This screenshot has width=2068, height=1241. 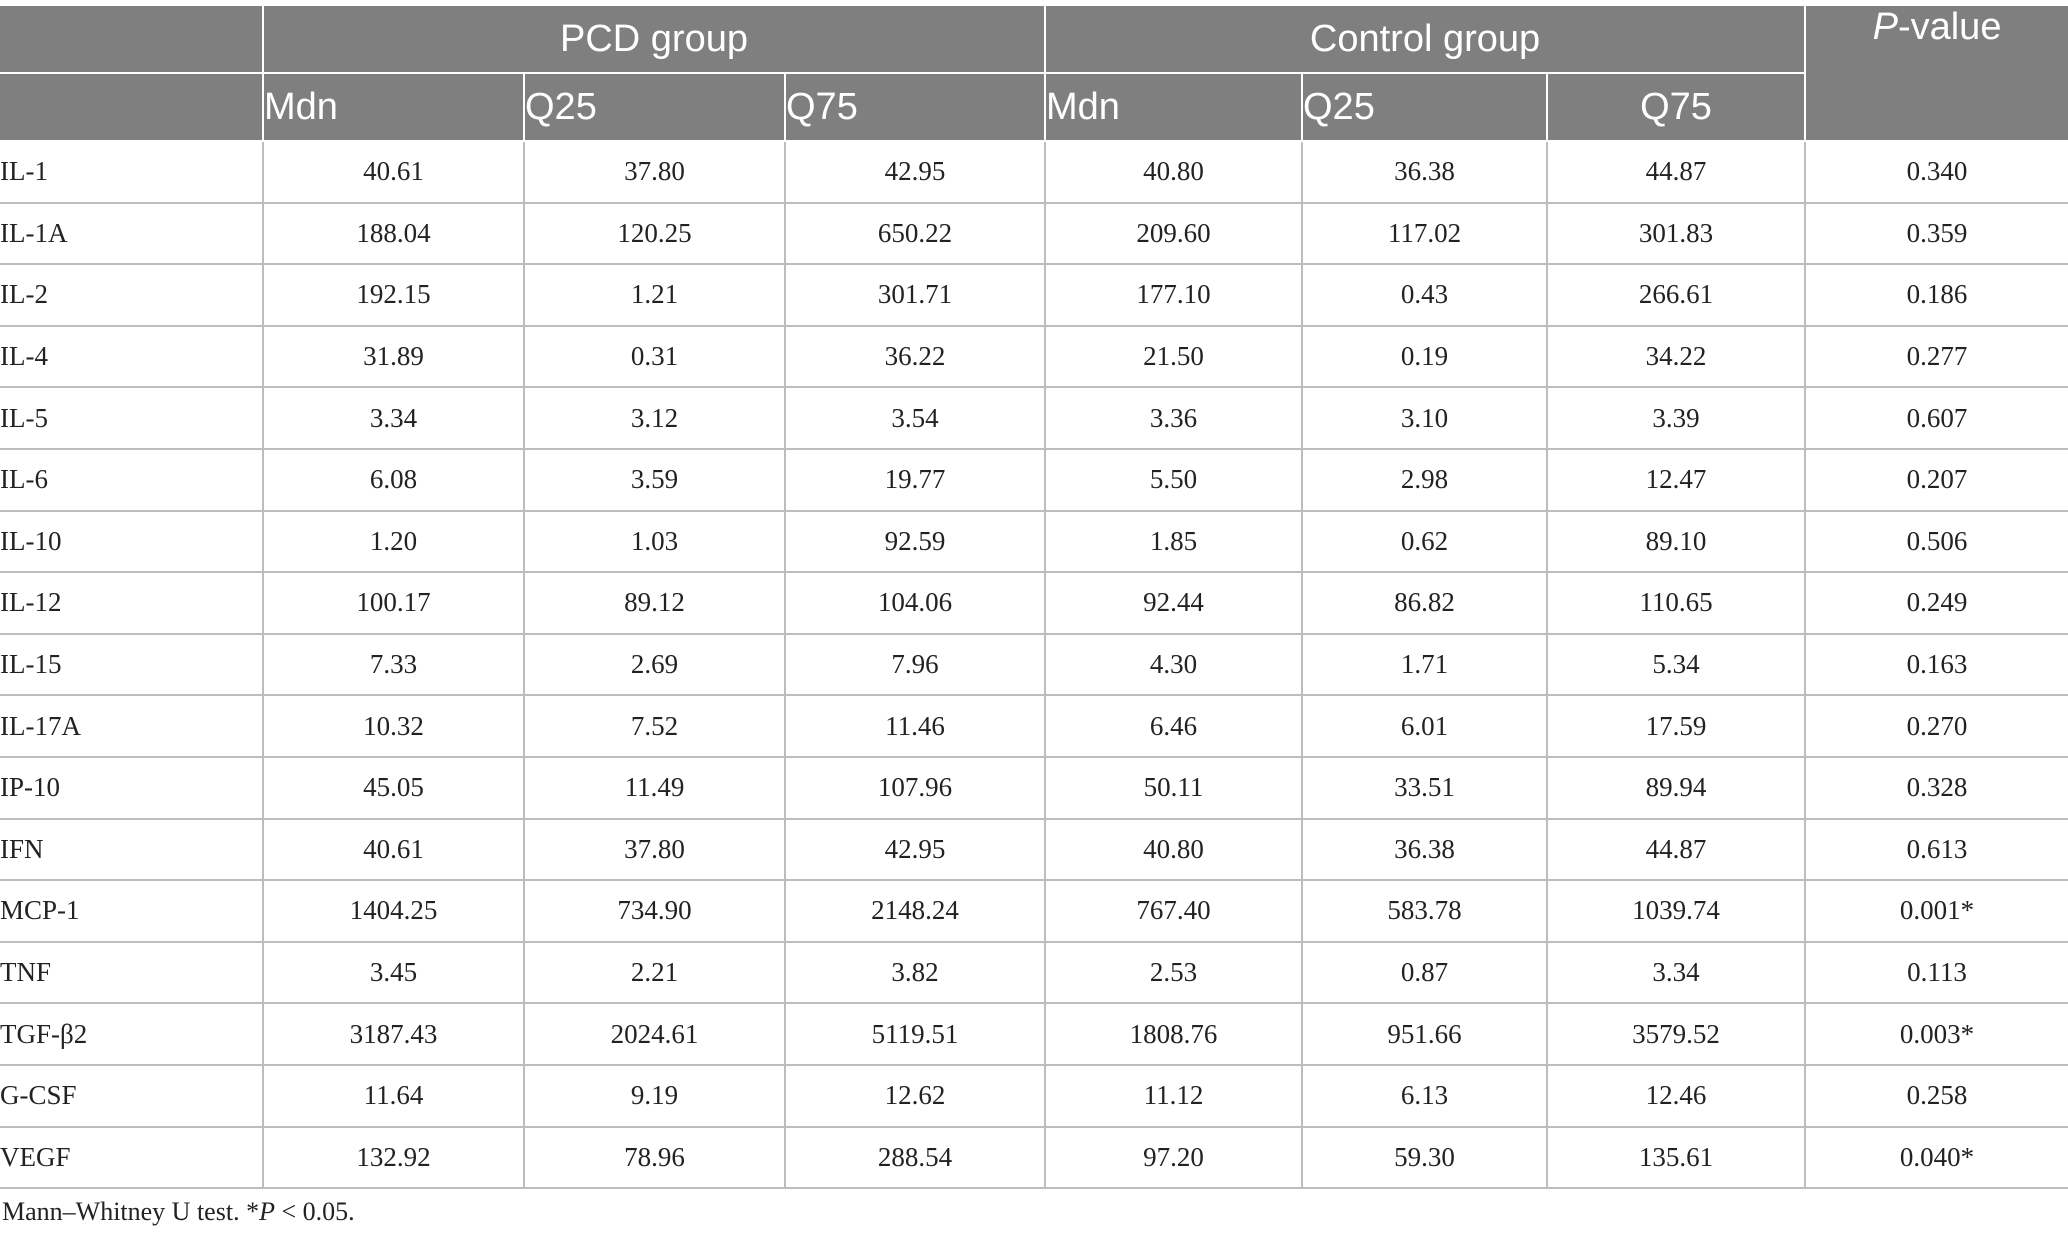 What do you see at coordinates (132, 972) in the screenshot?
I see `cytokine-name: TNF` at bounding box center [132, 972].